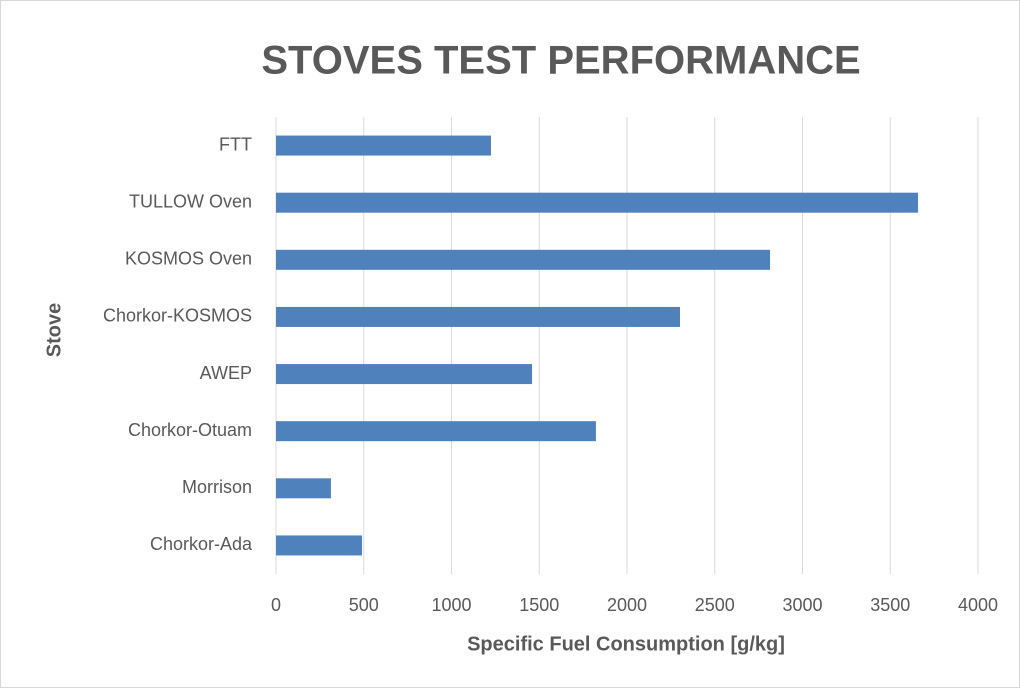  What do you see at coordinates (715, 605) in the screenshot?
I see `x-tick-label: 2500` at bounding box center [715, 605].